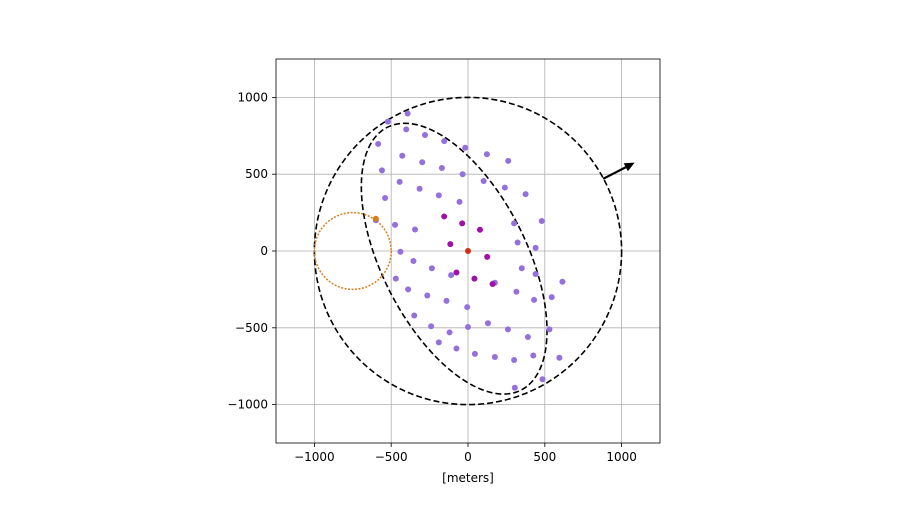 Image resolution: width=920 pixels, height=518 pixels. I want to click on center-point-marker, so click(468, 251).